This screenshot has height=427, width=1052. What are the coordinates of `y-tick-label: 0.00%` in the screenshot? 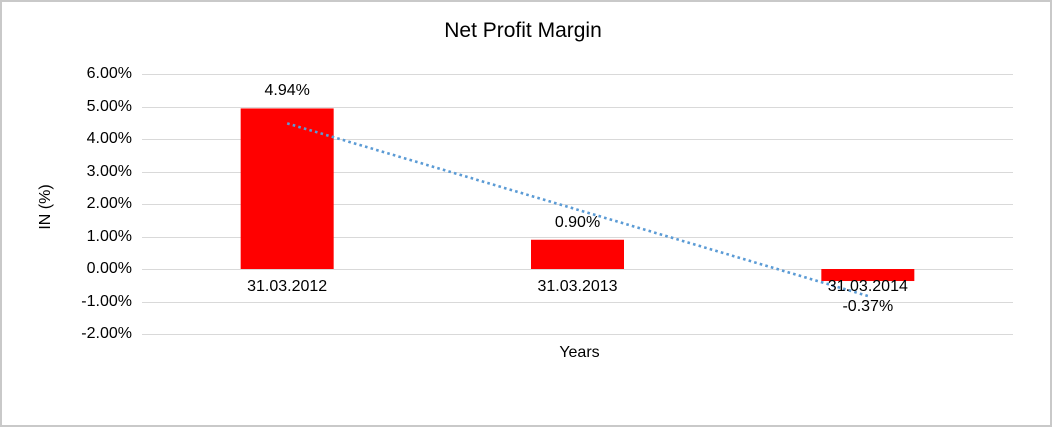 It's located at (109, 268).